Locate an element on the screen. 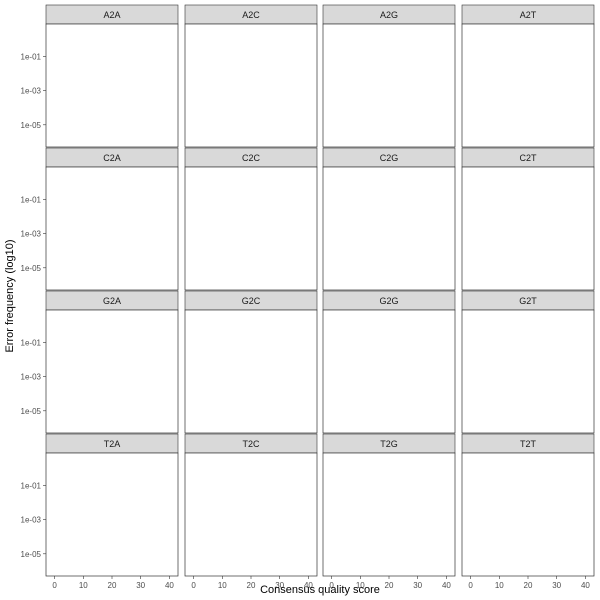  facet-panel-a2a: A2A 1e-01 1e-03 1e-05 is located at coordinates (100, 76).